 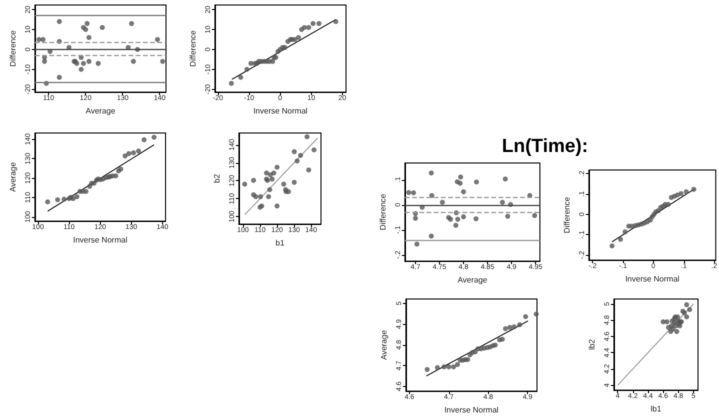 What do you see at coordinates (545, 147) in the screenshot?
I see `text: Ln(Time):` at bounding box center [545, 147].